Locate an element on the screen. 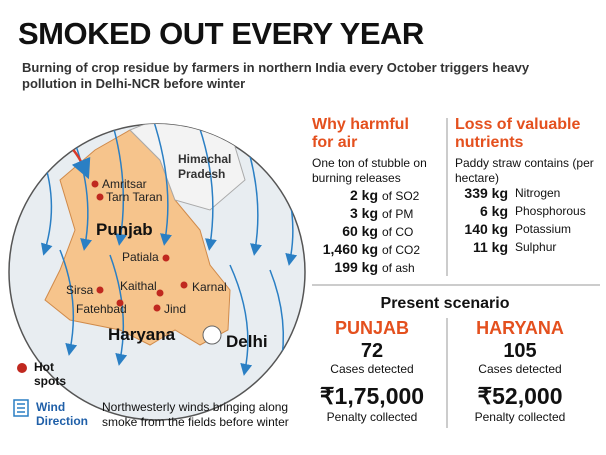 The width and height of the screenshot is (606, 455). amount-label: Nitrogen is located at coordinates (538, 193).